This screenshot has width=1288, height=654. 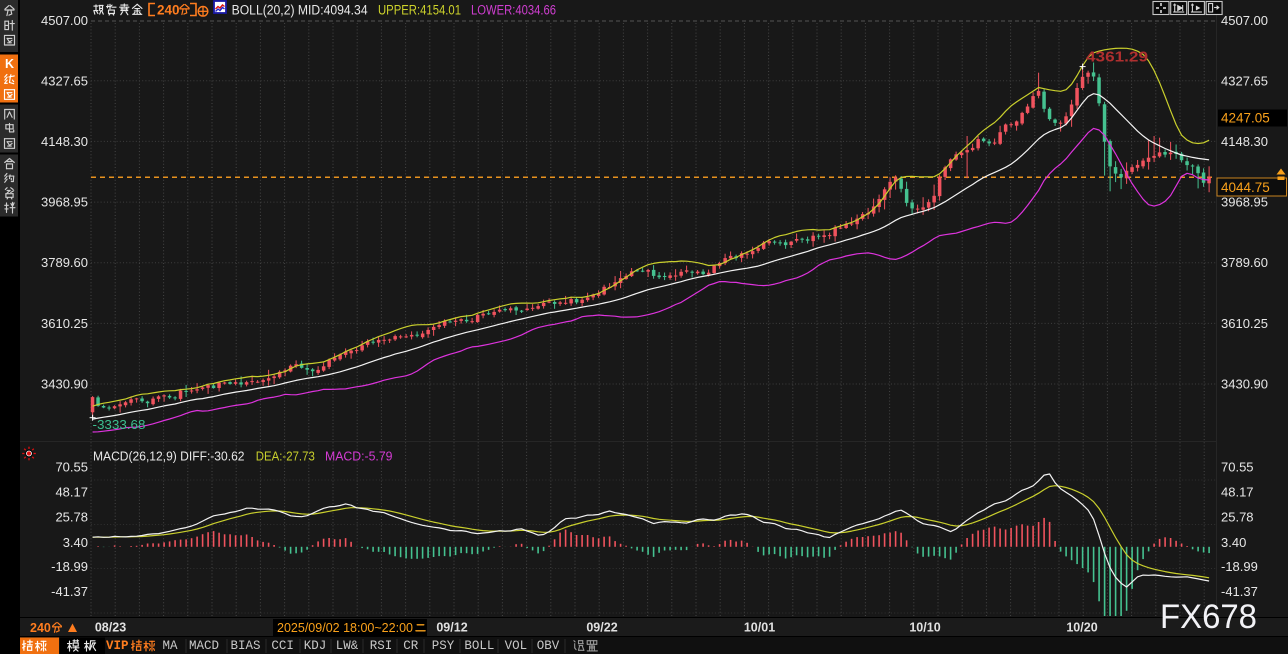 I want to click on svg-text: -3333.68, so click(x=119, y=424).